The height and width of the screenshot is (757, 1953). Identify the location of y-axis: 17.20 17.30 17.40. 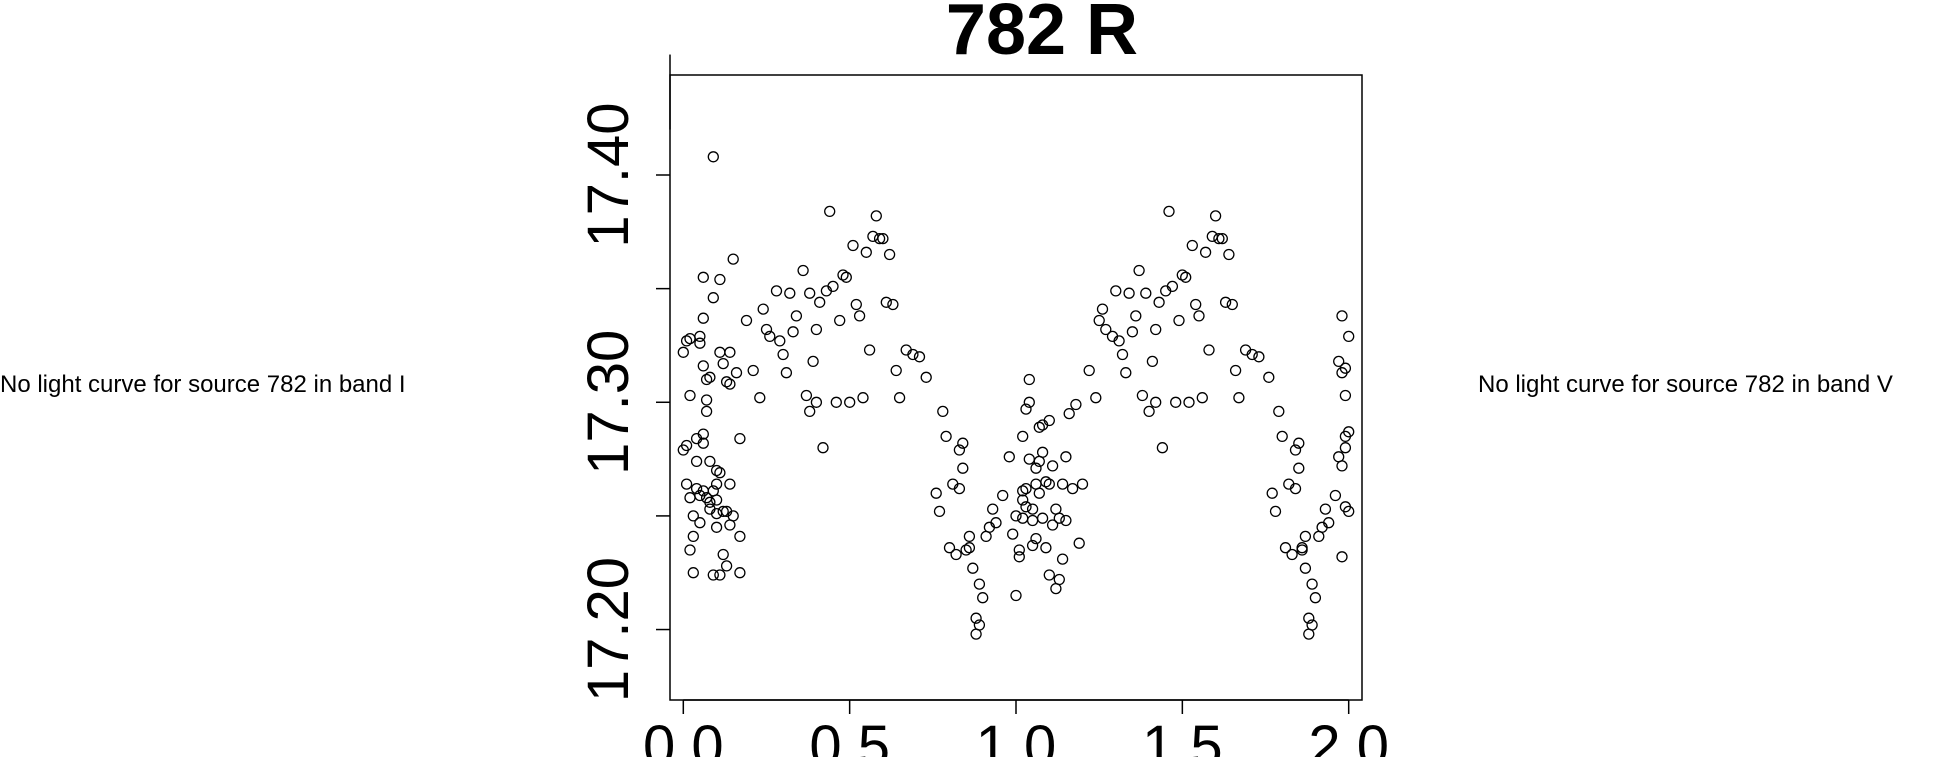
(623, 378).